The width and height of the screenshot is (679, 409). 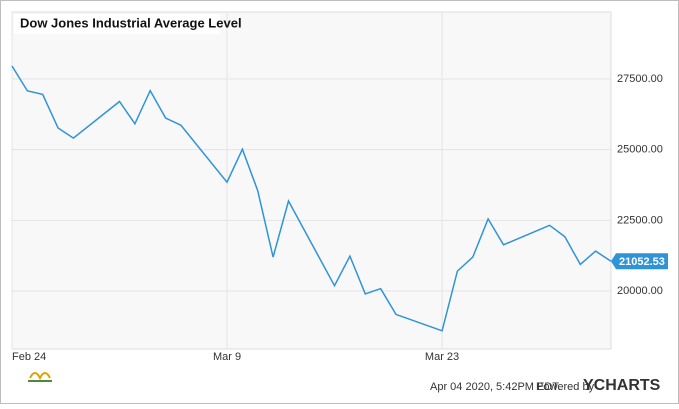 I want to click on x-tick-label: Feb 24, so click(x=29, y=357).